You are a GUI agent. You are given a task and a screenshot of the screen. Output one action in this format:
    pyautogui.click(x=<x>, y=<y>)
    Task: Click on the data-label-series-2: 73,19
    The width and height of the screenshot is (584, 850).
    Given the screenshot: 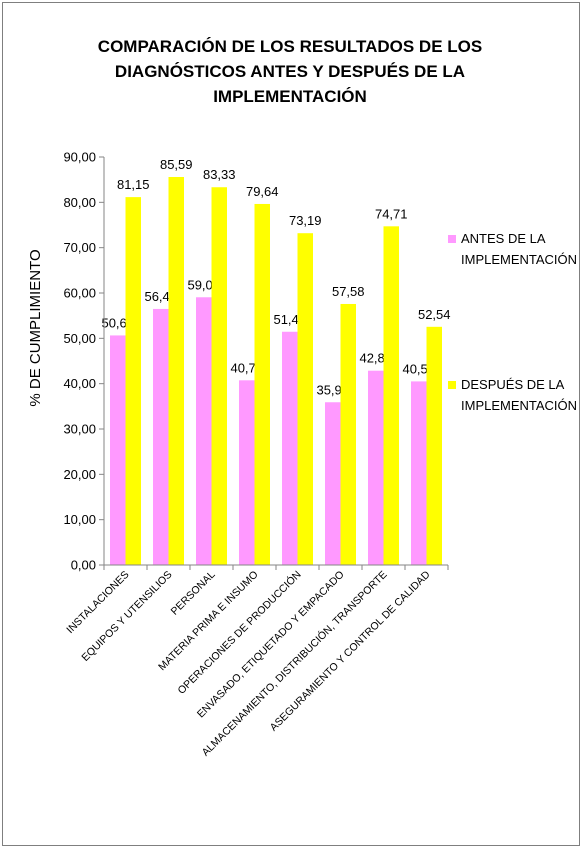 What is the action you would take?
    pyautogui.click(x=305, y=220)
    